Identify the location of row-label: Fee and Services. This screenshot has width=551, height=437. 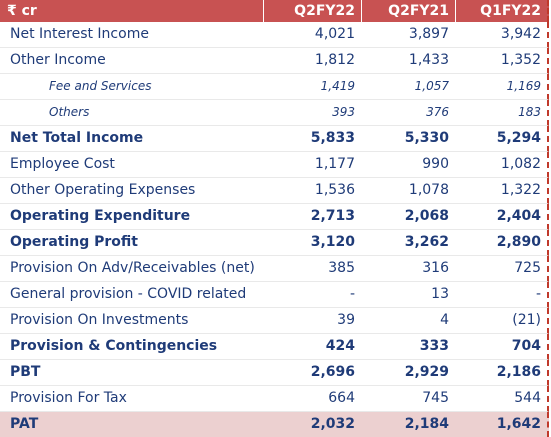
(131, 87).